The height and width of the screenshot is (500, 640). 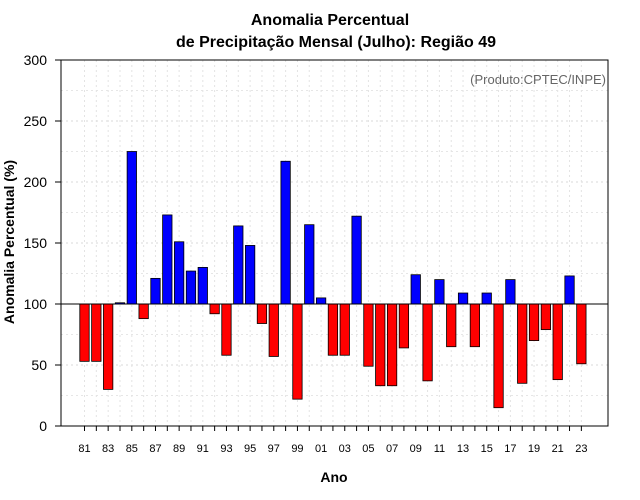 I want to click on x-tick-label: 09, so click(x=416, y=449).